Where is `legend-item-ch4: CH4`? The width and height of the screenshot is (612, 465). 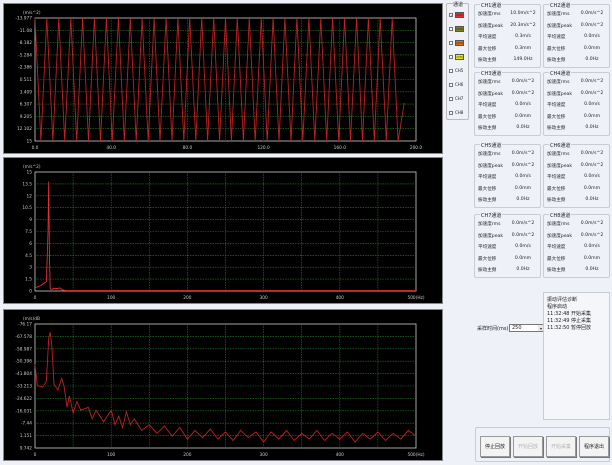
legend-item-ch4: CH4 is located at coordinates (456, 57).